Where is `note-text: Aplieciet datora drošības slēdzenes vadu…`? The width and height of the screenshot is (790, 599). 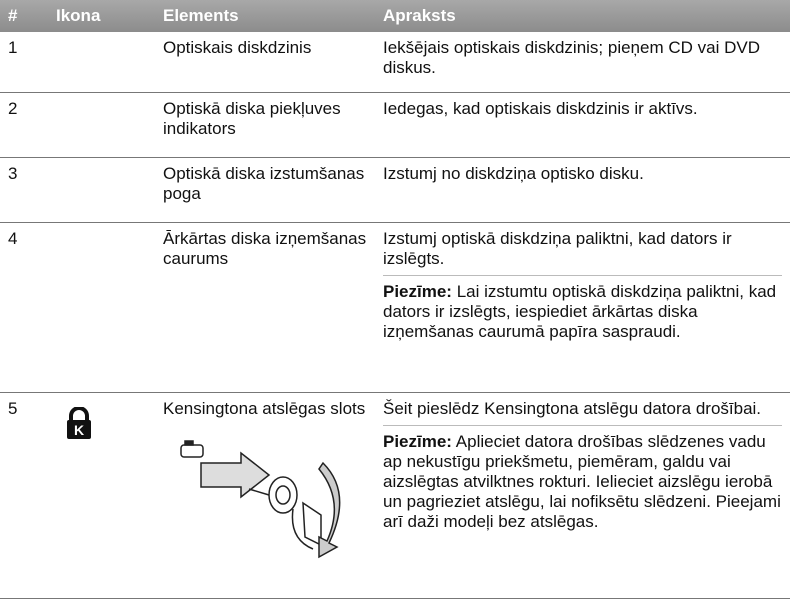
note-text: Aplieciet datora drošības slēdzenes vadu… is located at coordinates (582, 481).